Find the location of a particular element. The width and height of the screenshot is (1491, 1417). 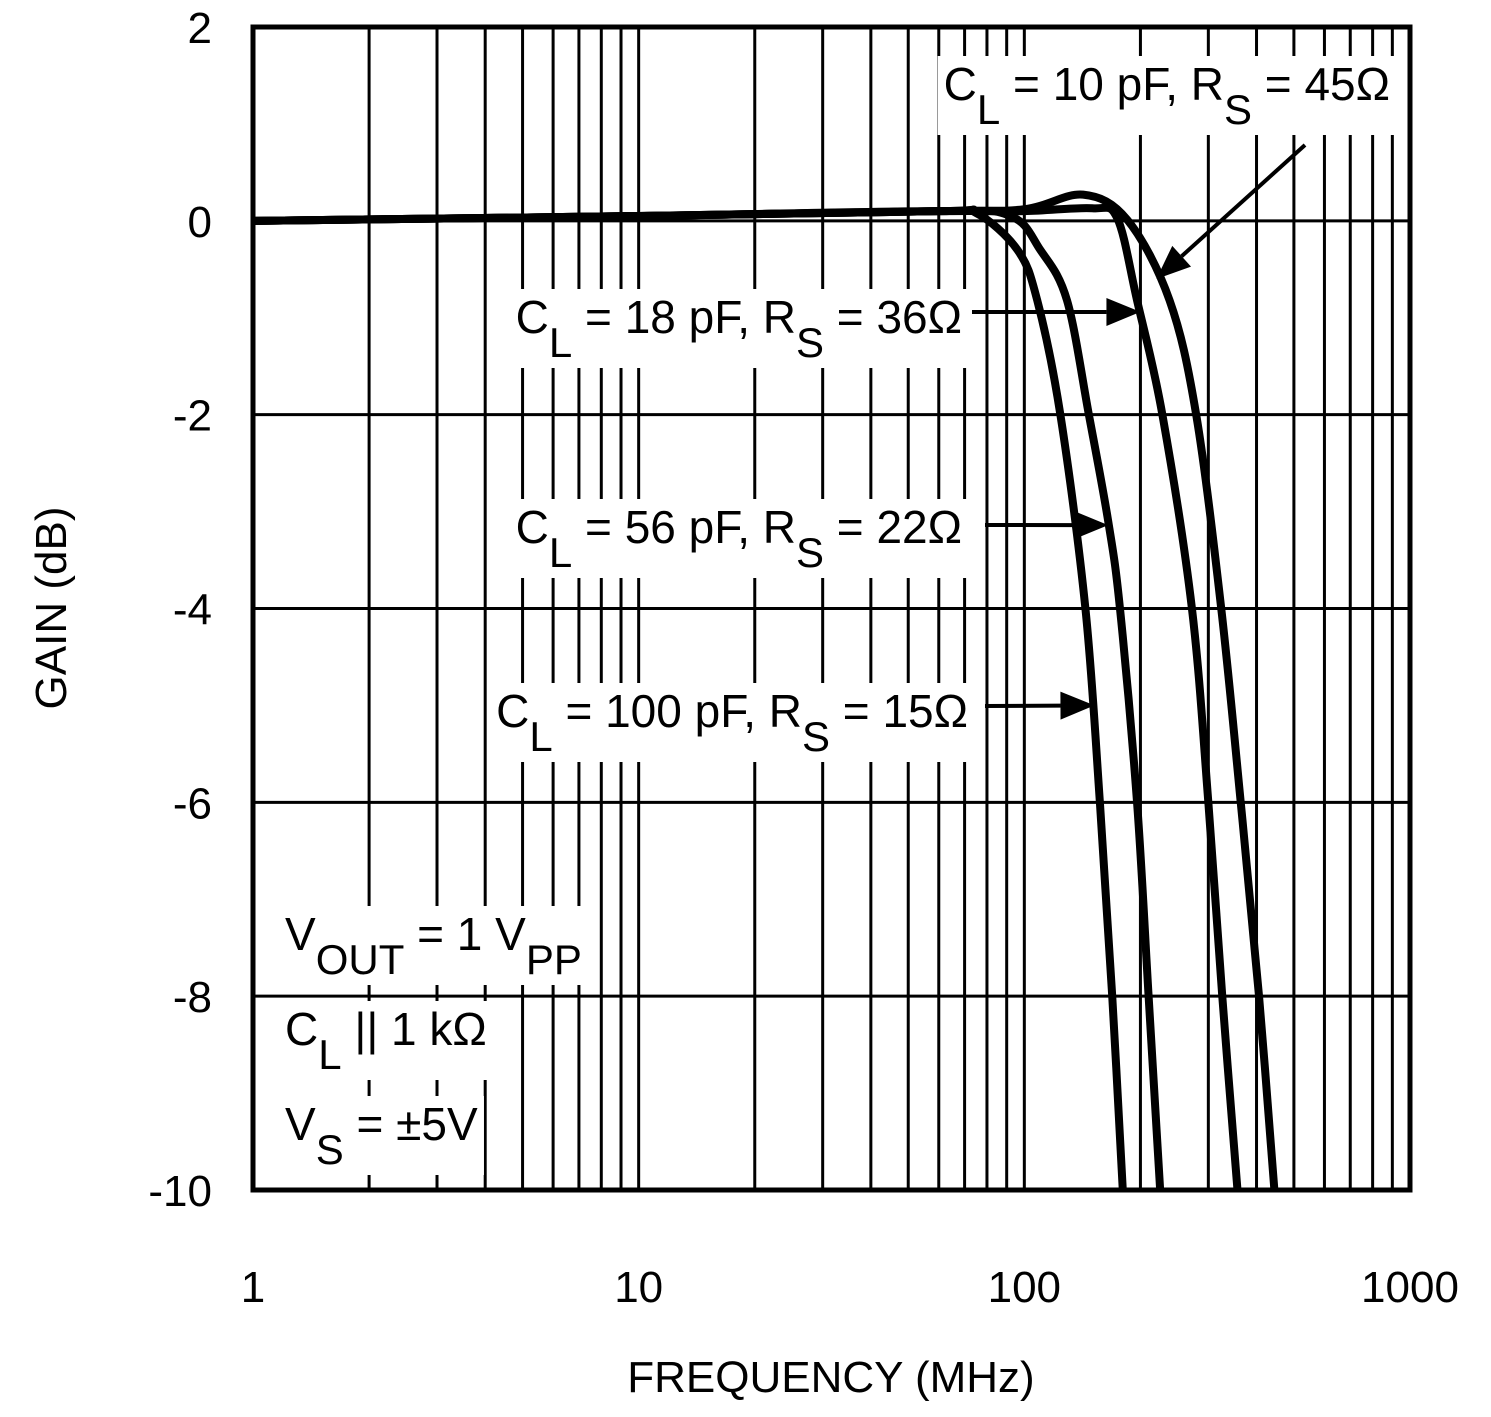

annotation-label: VOUT = 1 VPP is located at coordinates (433, 945).